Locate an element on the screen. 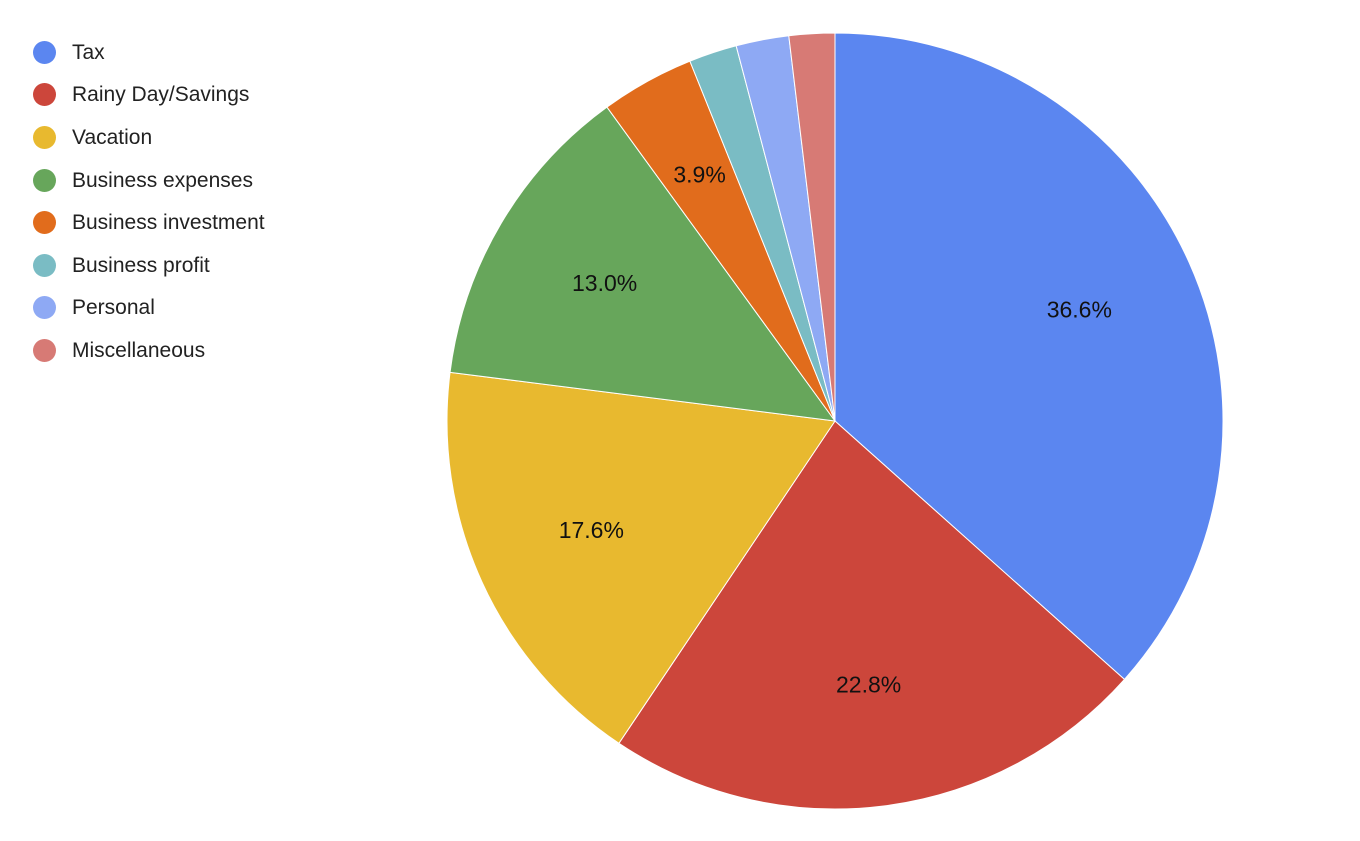 This screenshot has width=1360, height=841. slice-label-business-expenses: 13.0% is located at coordinates (604, 283).